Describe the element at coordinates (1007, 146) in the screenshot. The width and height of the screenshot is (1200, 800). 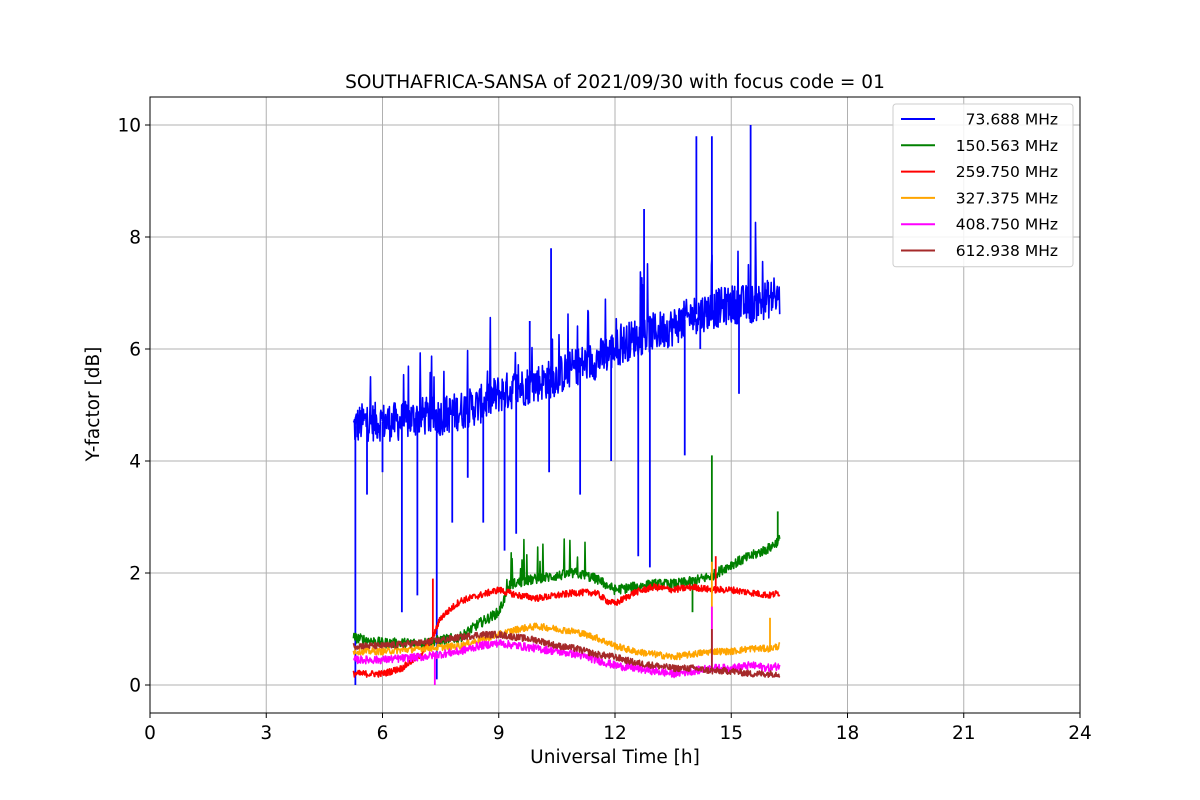
I see `legend-label: 150.563 MHz` at that location.